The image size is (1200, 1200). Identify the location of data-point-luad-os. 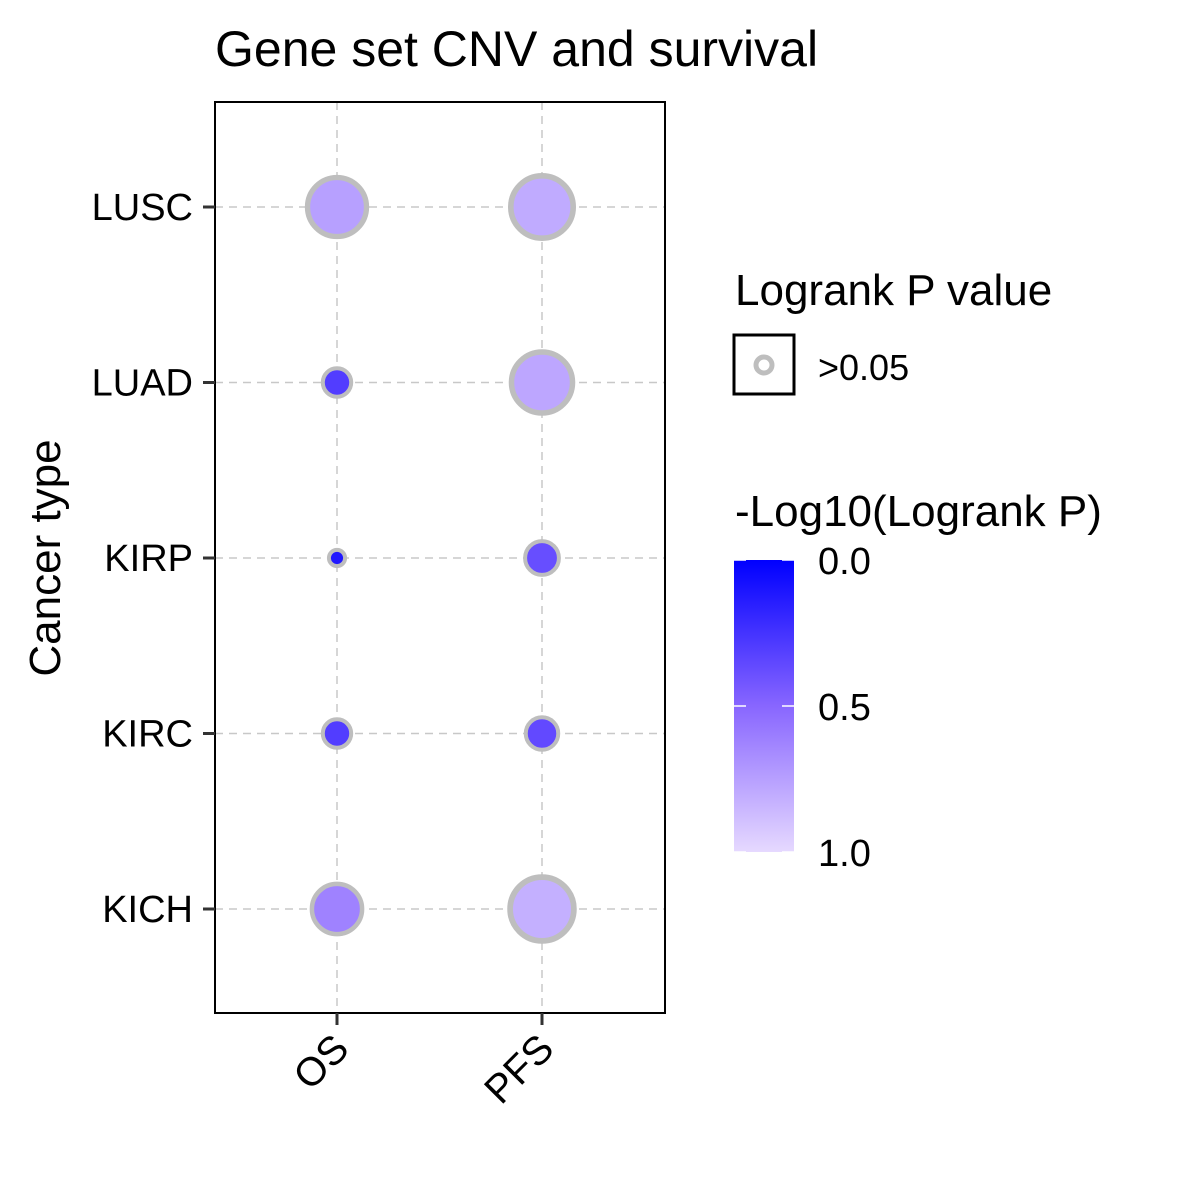
(337, 382).